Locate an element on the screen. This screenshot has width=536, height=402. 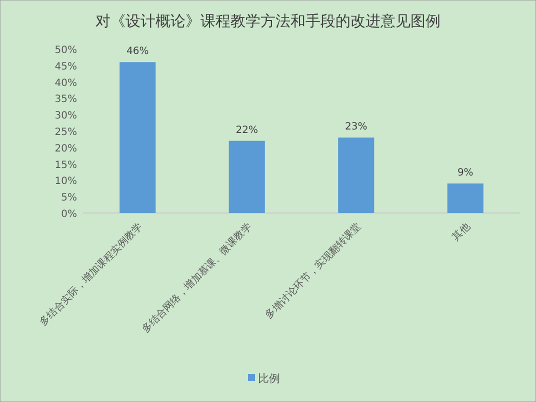
legend: 比例 is located at coordinates (264, 378).